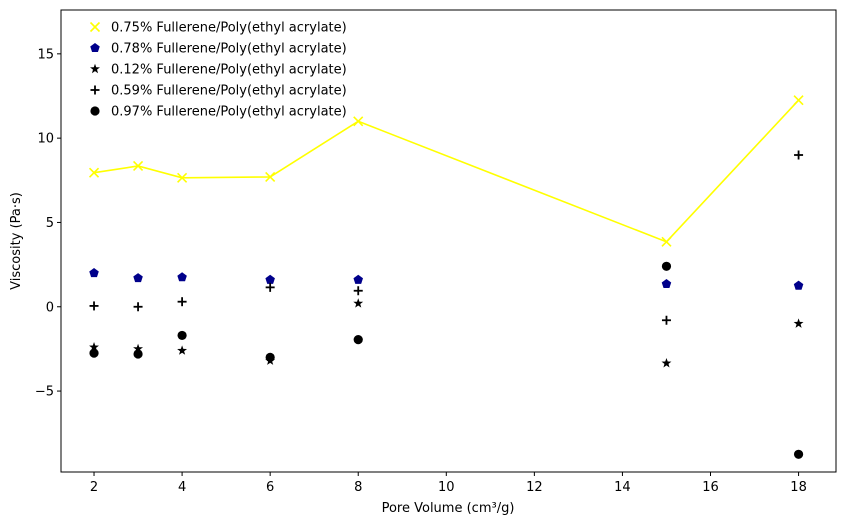  What do you see at coordinates (270, 487) in the screenshot?
I see `x-tick-label: 6` at bounding box center [270, 487].